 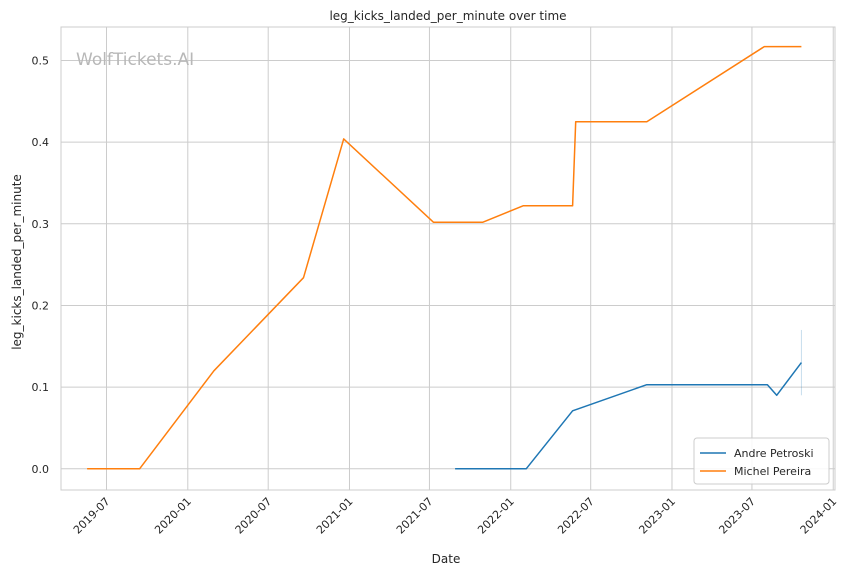 I want to click on x-tick-label: 2021-01, so click(x=335, y=516).